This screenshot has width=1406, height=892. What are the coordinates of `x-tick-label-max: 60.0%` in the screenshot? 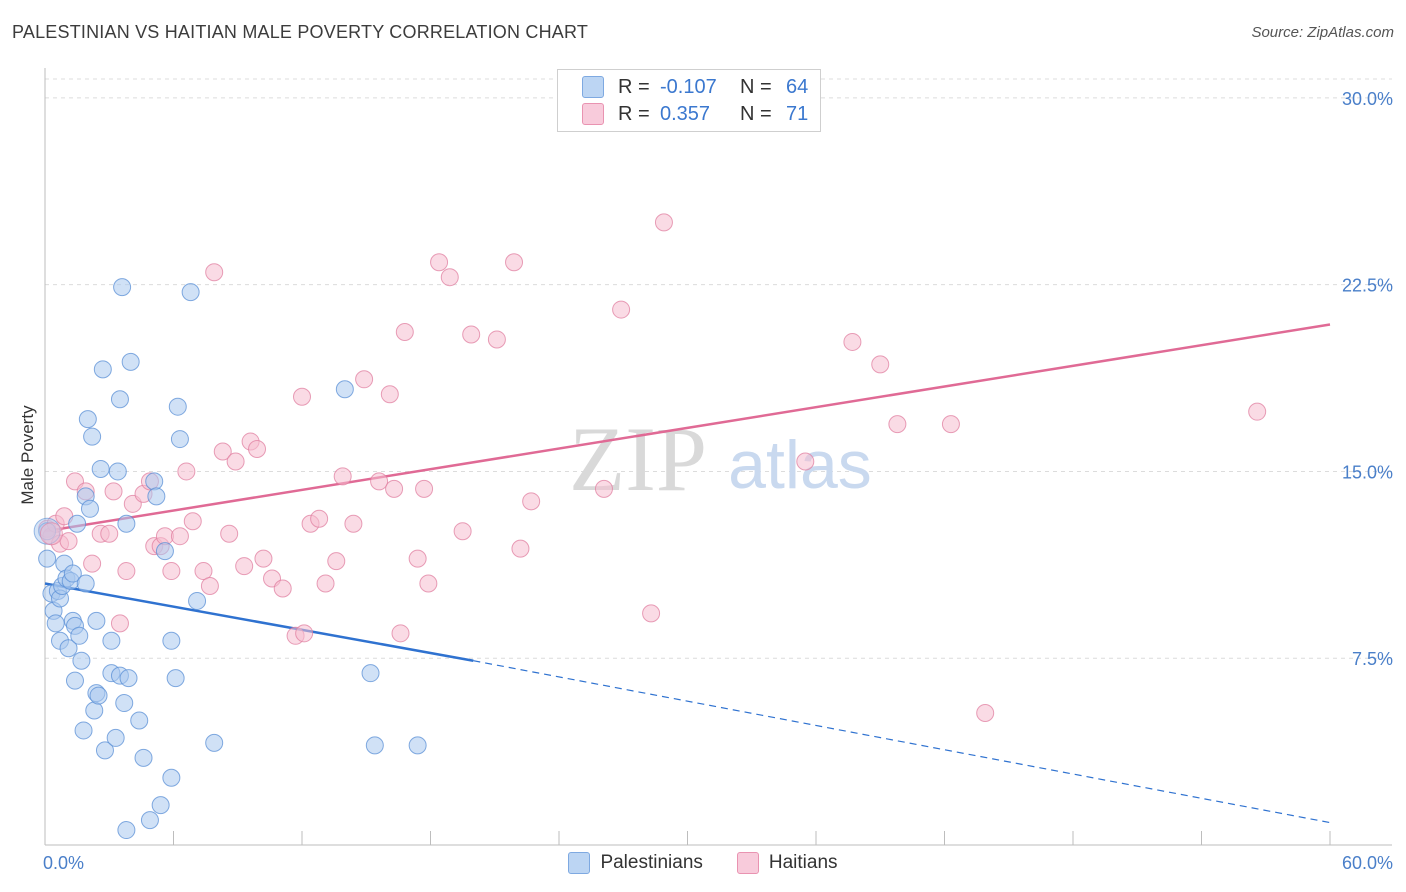 It's located at (1367, 863).